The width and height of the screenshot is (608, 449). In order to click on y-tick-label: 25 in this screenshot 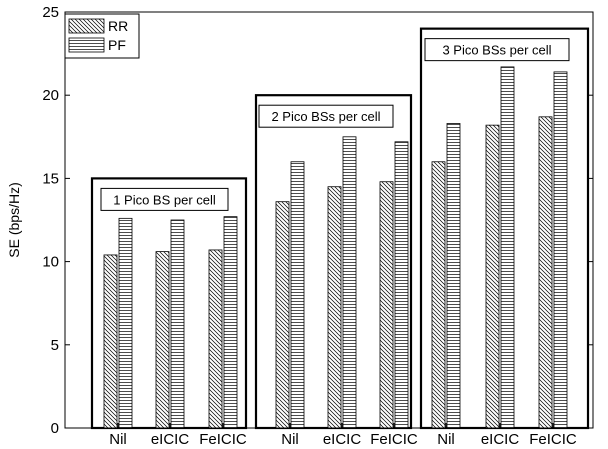, I will do `click(50, 12)`.